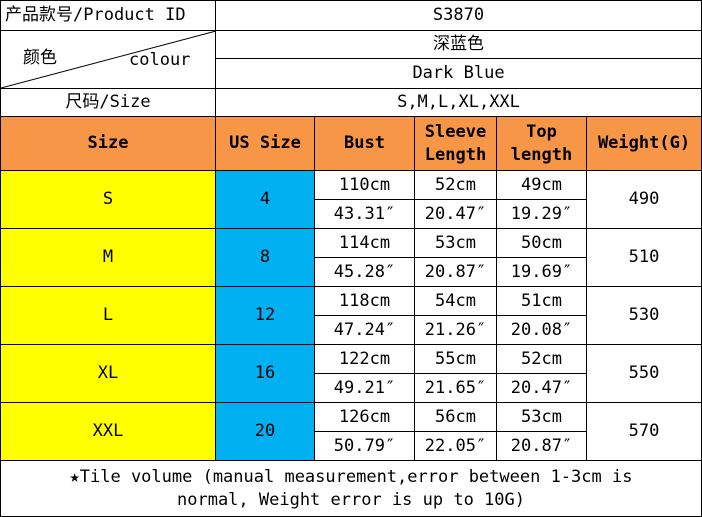  What do you see at coordinates (456, 214) in the screenshot?
I see `sleeve-in: 20.47″` at bounding box center [456, 214].